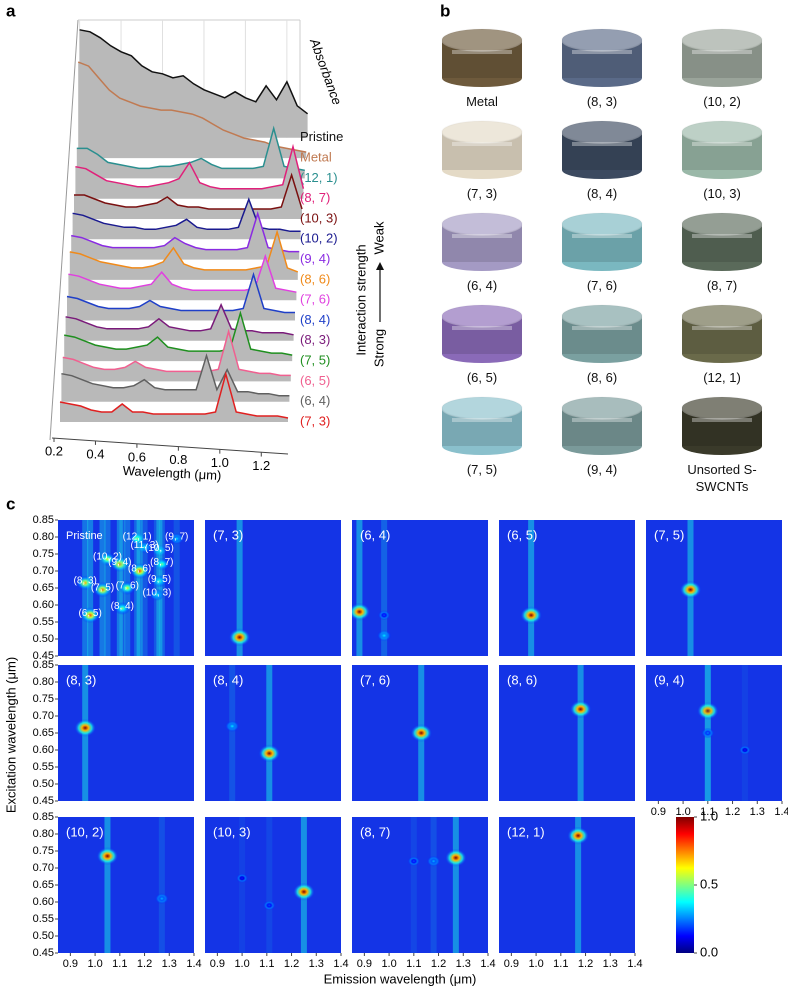 The height and width of the screenshot is (989, 788). I want to click on x-tick-label: 1.2, so click(261, 465).